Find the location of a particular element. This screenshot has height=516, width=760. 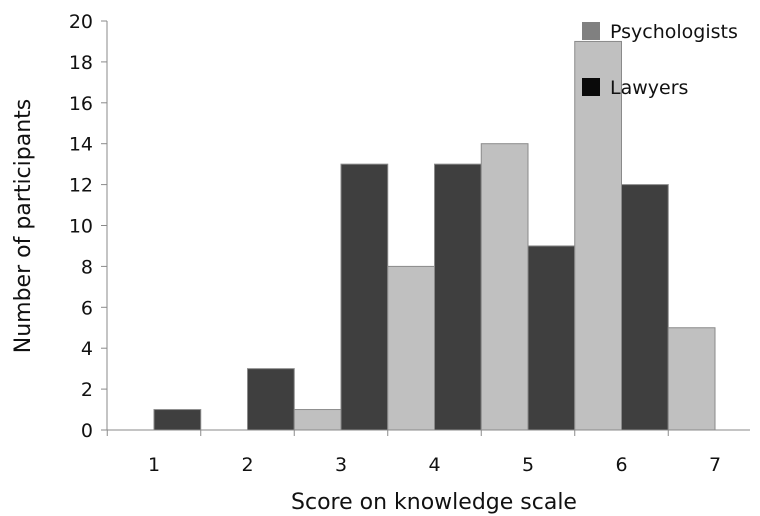

y-tick-label: 12 is located at coordinates (81, 186).